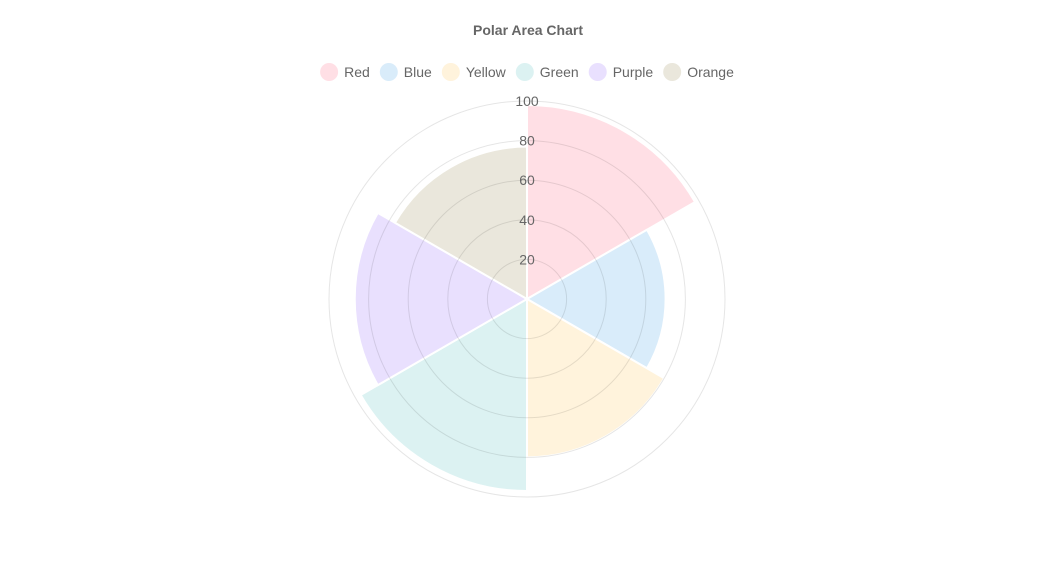  I want to click on slice-orange, so click(460, 223).